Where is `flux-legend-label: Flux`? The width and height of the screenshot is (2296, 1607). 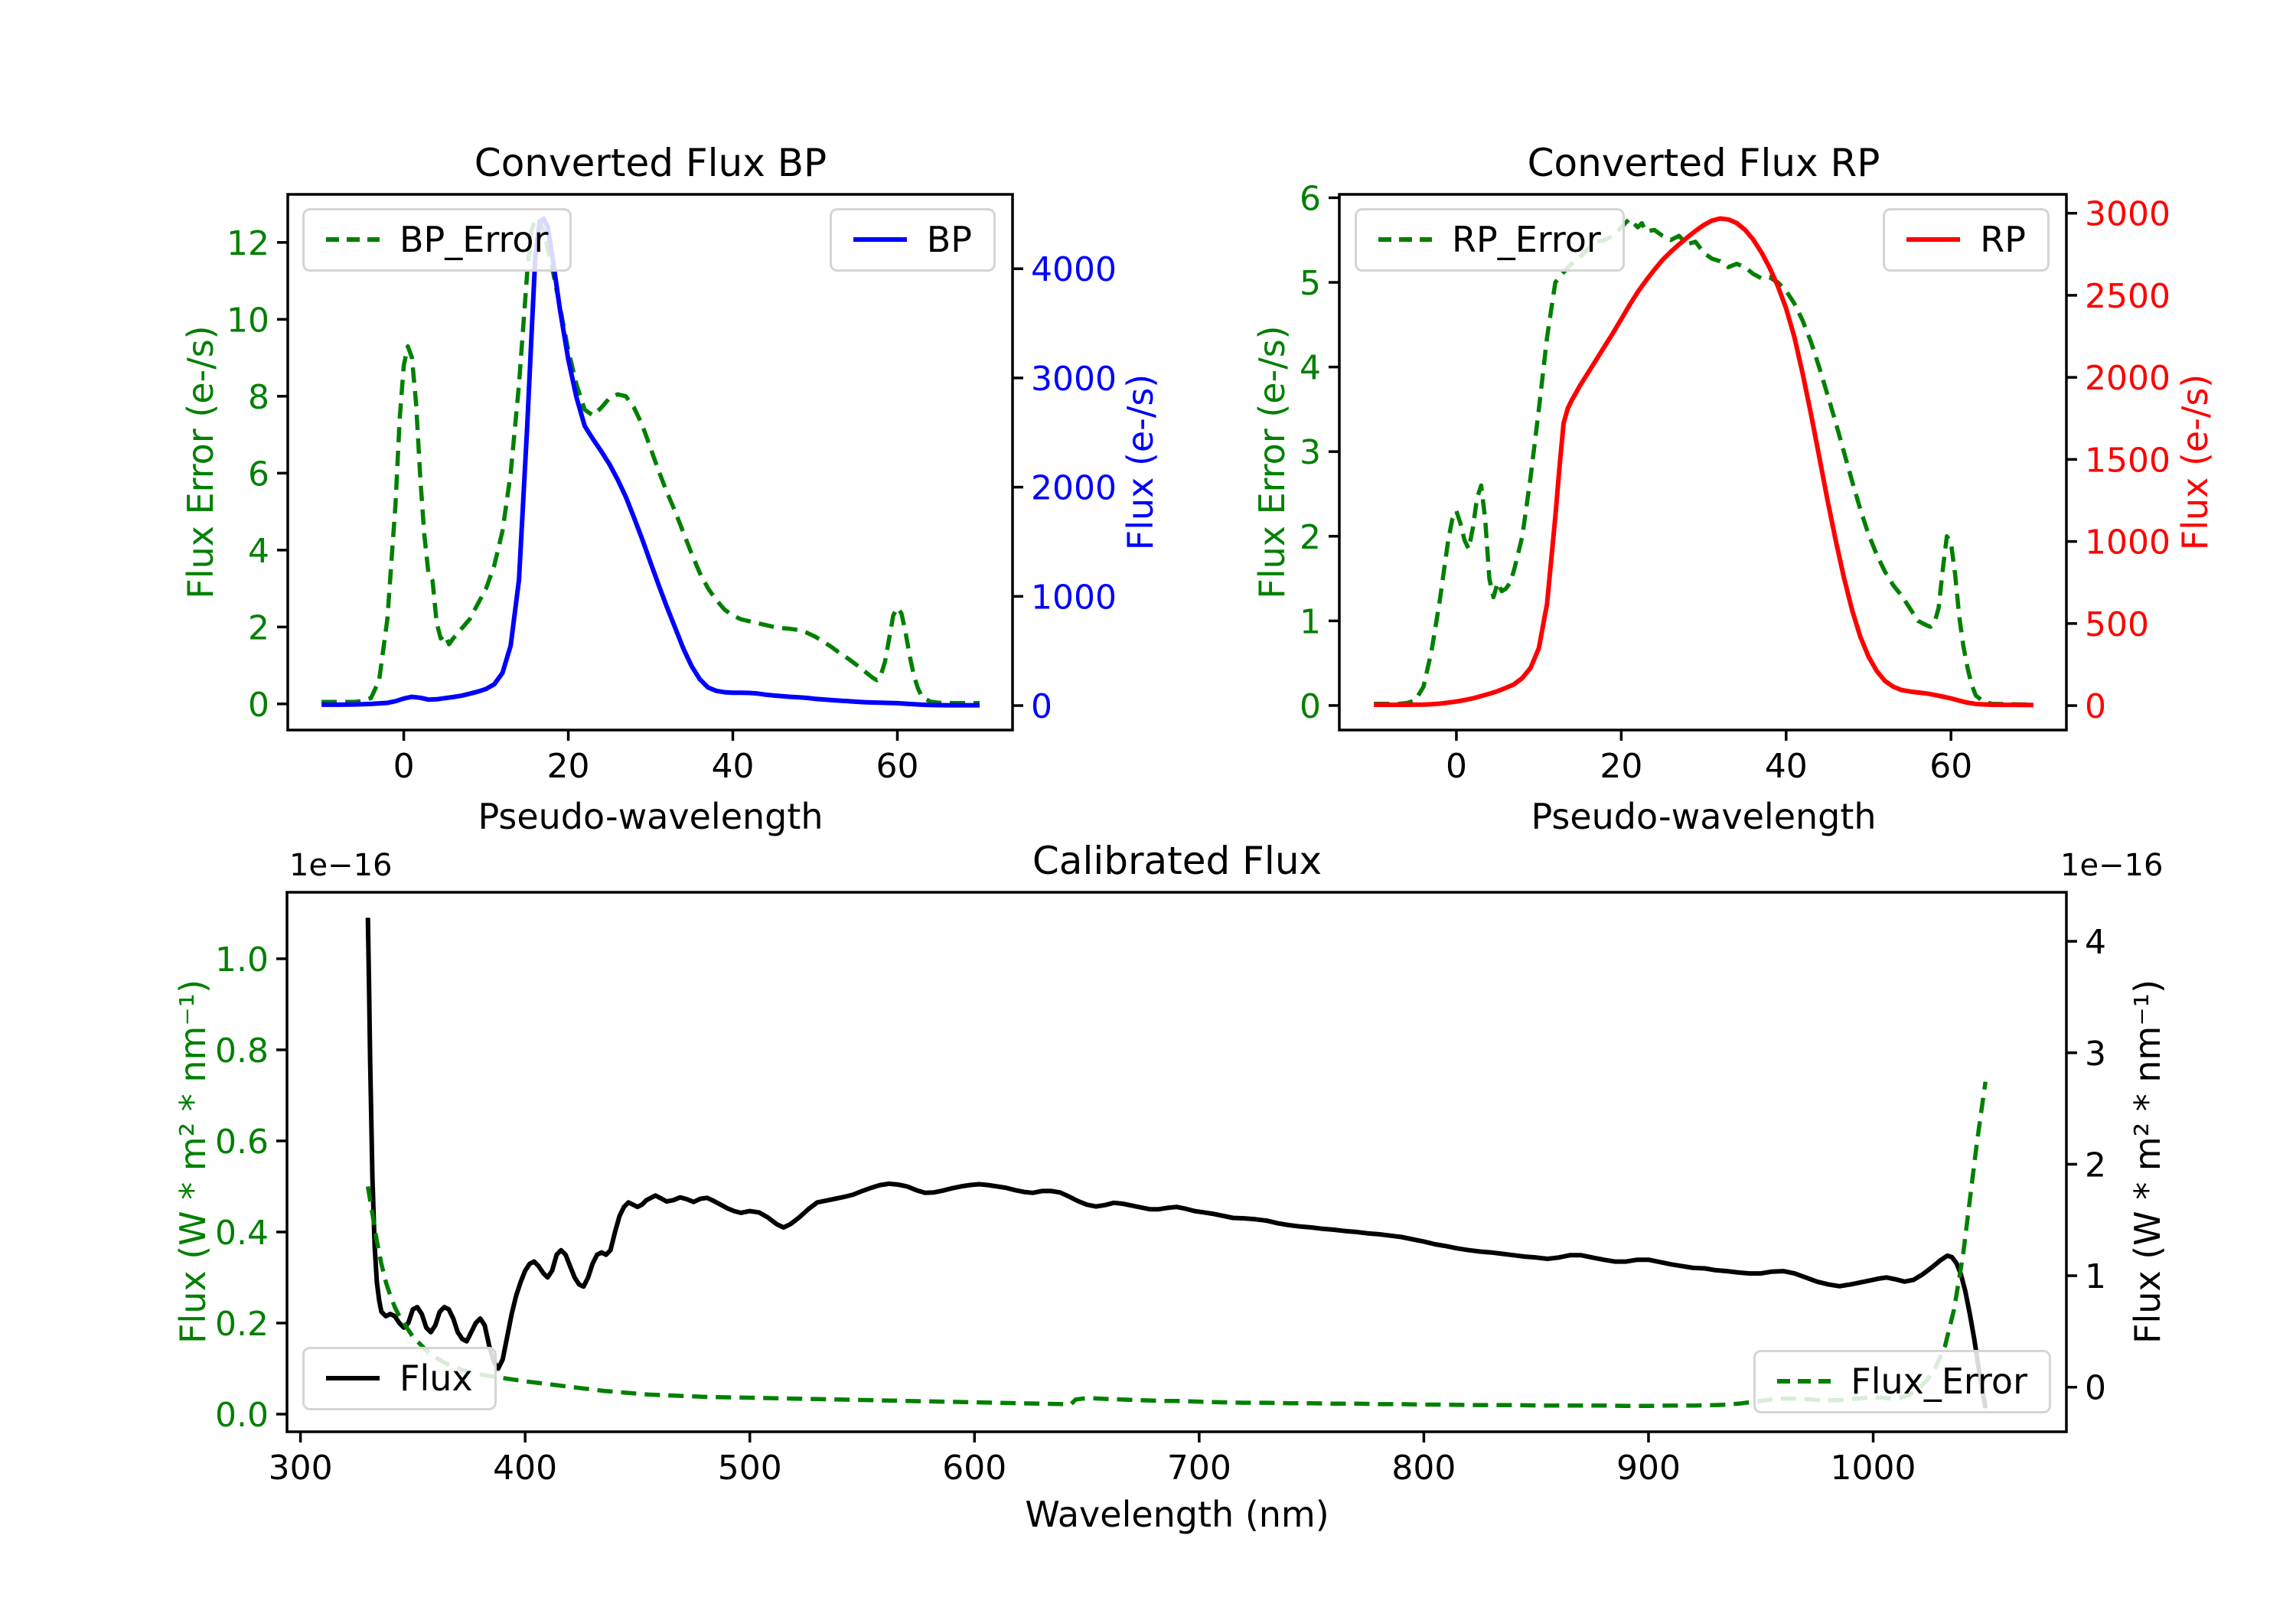
flux-legend-label: Flux is located at coordinates (436, 1379).